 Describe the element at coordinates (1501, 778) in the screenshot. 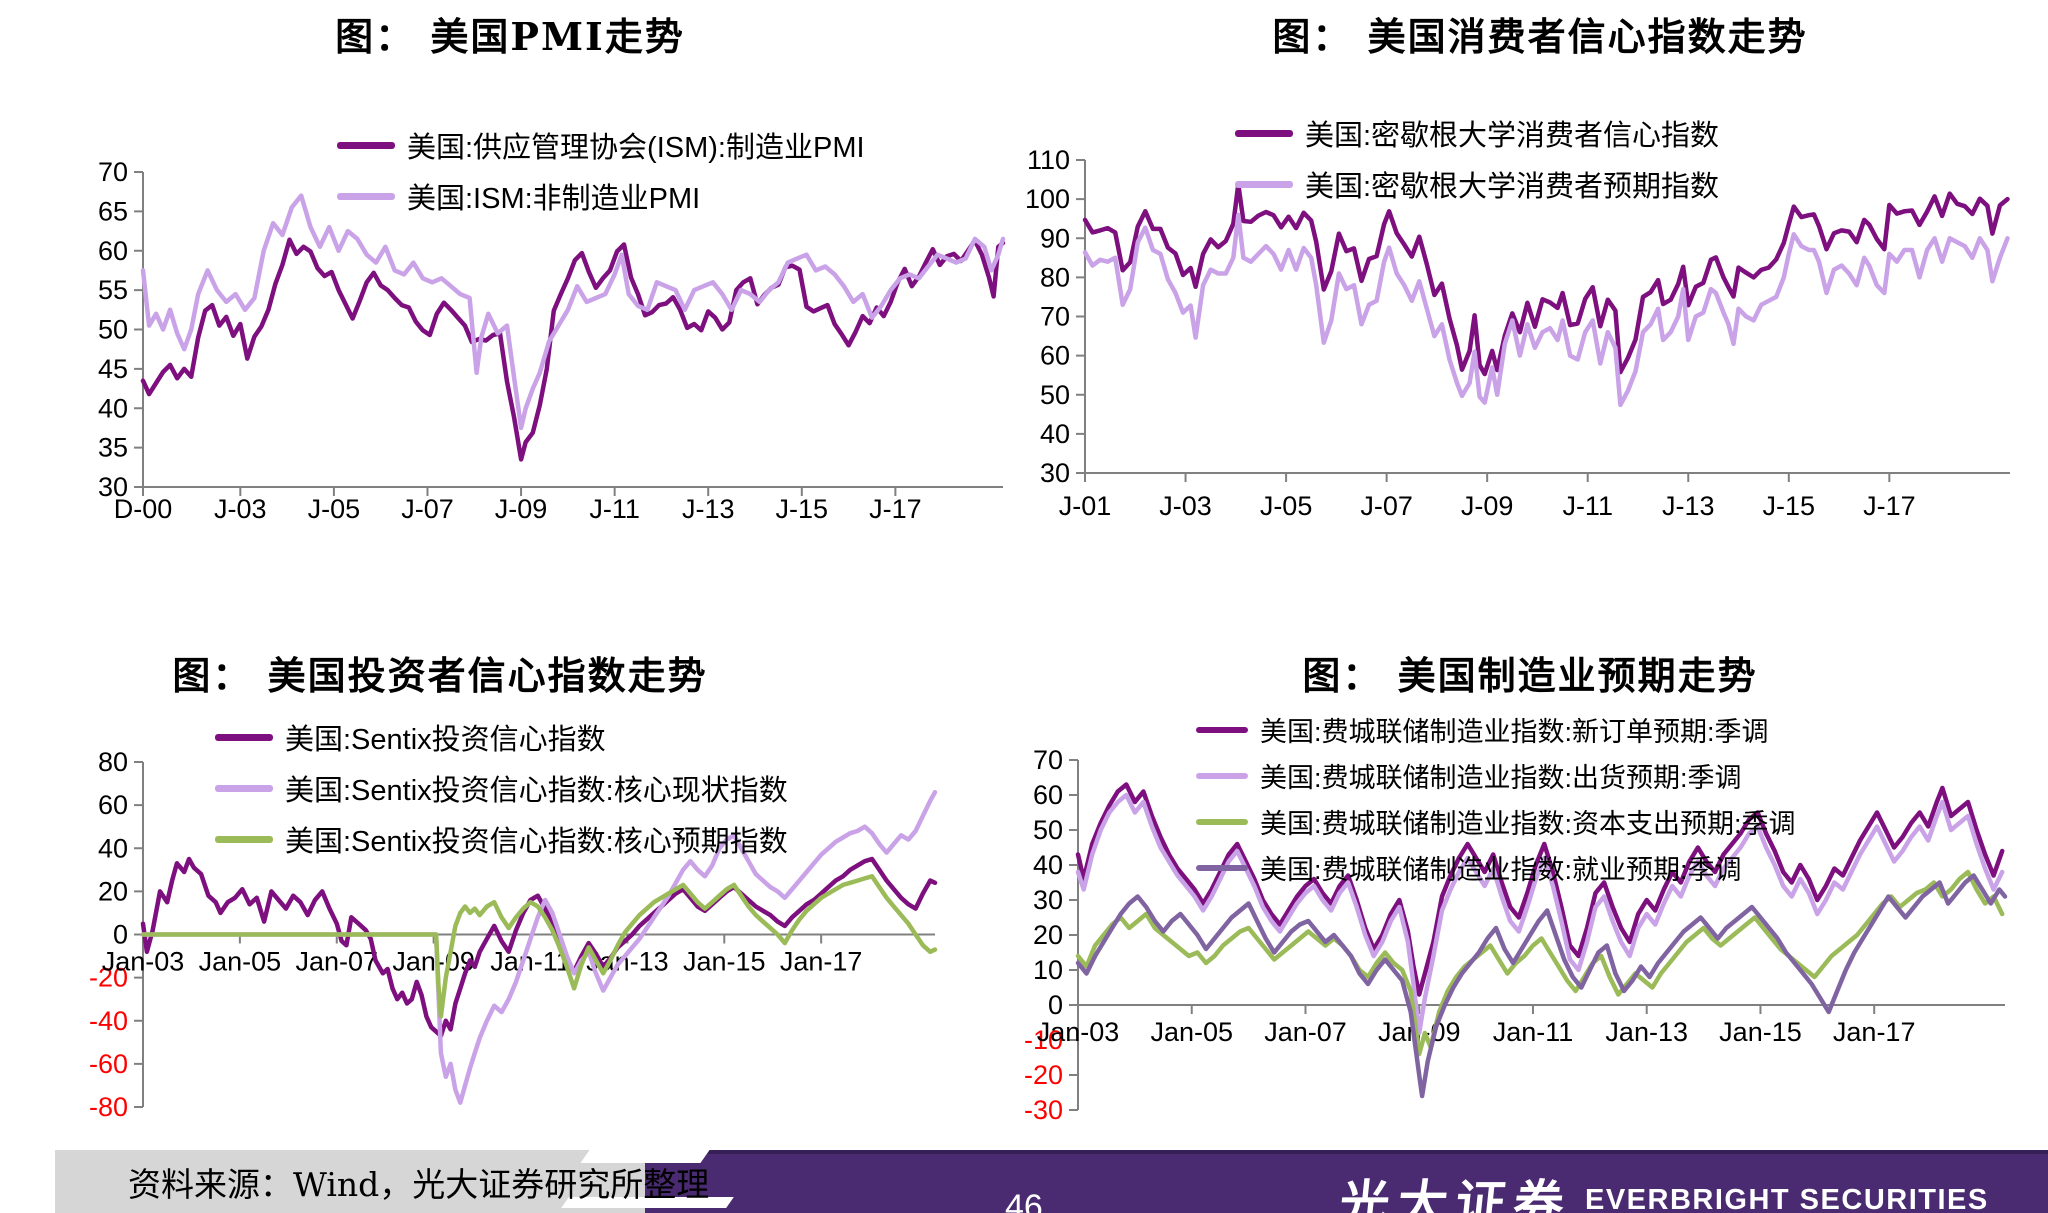

I see `legend-label: 美国:费城联储制造业指数:出货预期:季调` at that location.